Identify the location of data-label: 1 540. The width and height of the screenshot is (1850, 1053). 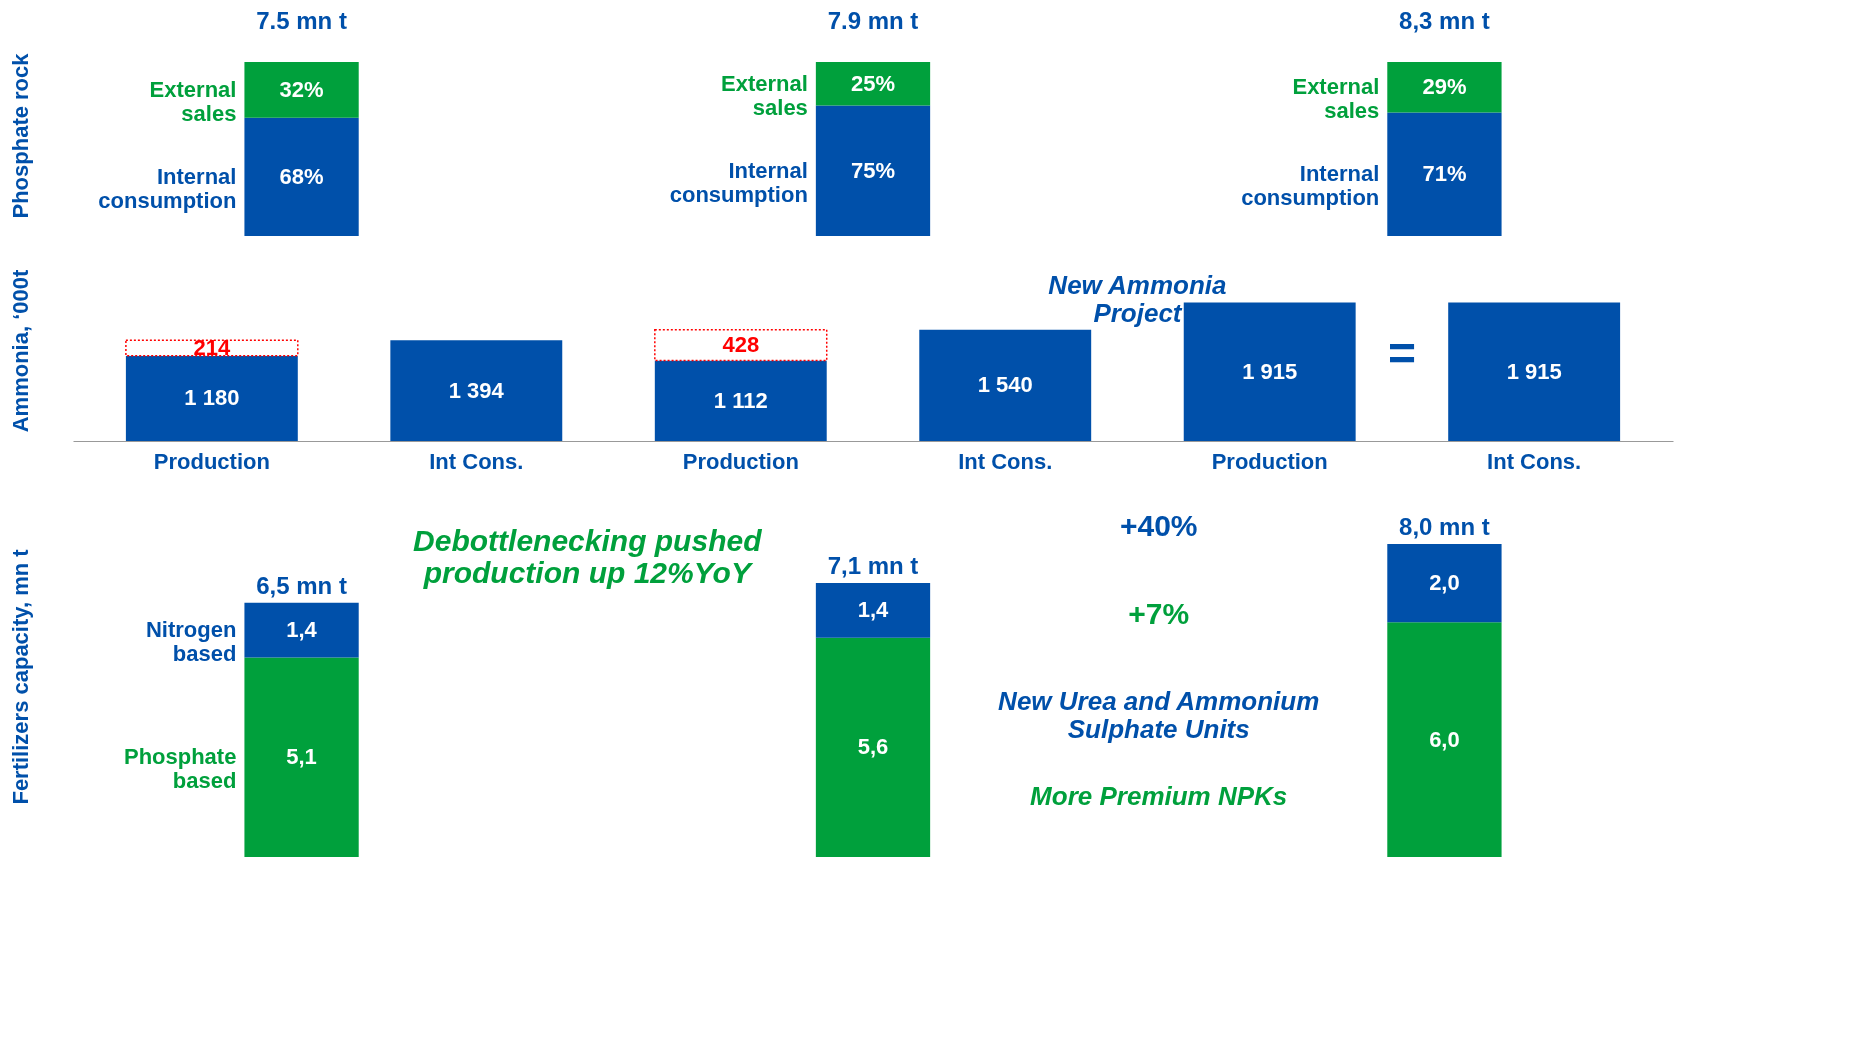
(1005, 385).